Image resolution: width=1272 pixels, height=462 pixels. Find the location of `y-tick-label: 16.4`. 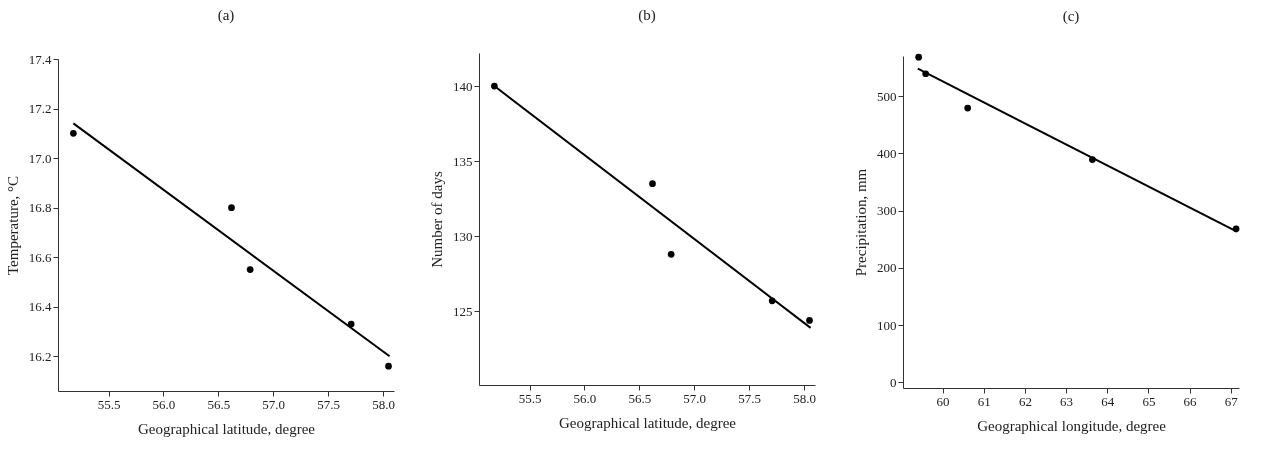

y-tick-label: 16.4 is located at coordinates (40, 307).